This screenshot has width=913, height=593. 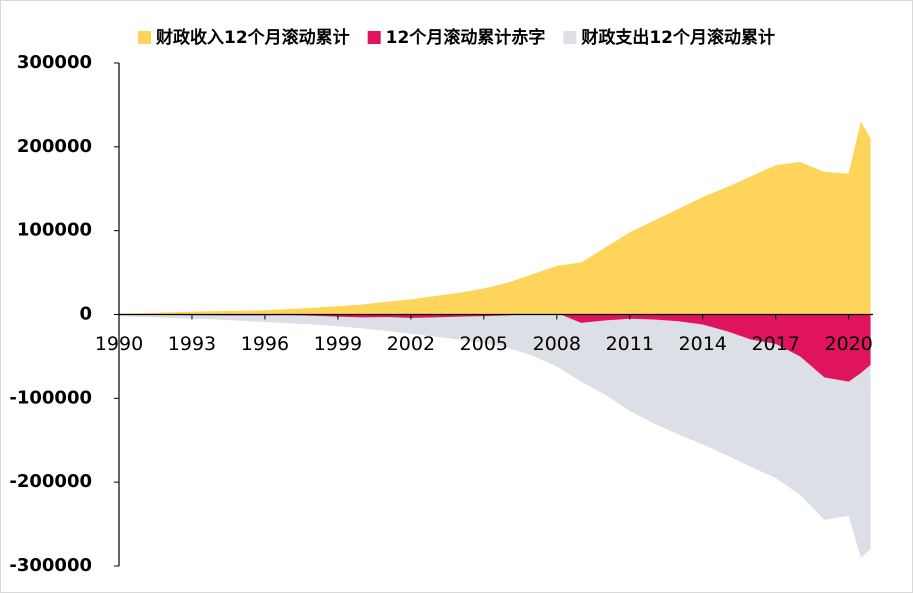 I want to click on y-tick-label: 100000, so click(x=54, y=230).